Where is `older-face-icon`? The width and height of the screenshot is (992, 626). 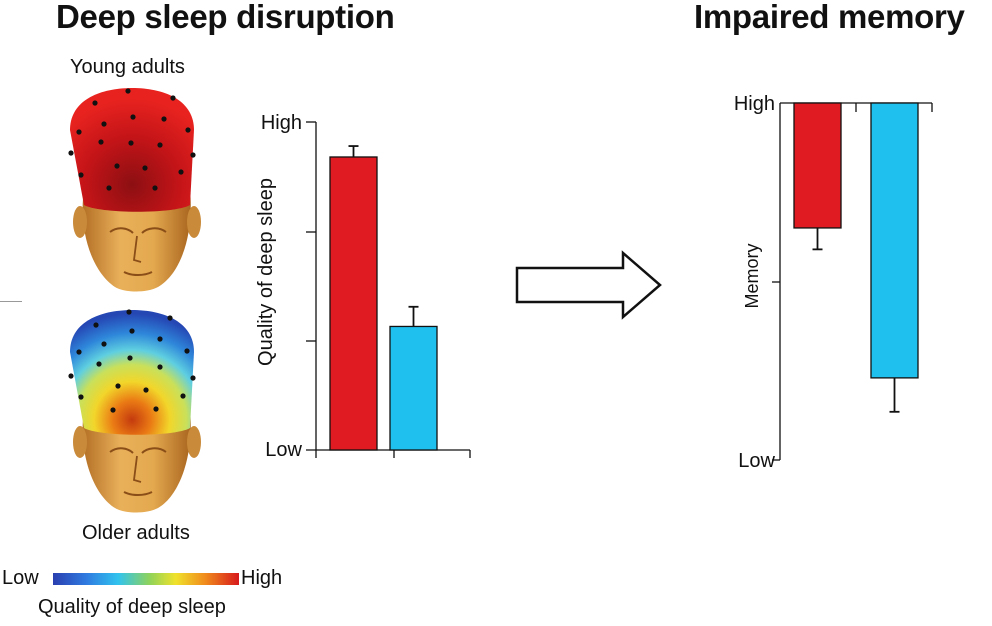 older-face-icon is located at coordinates (137, 461).